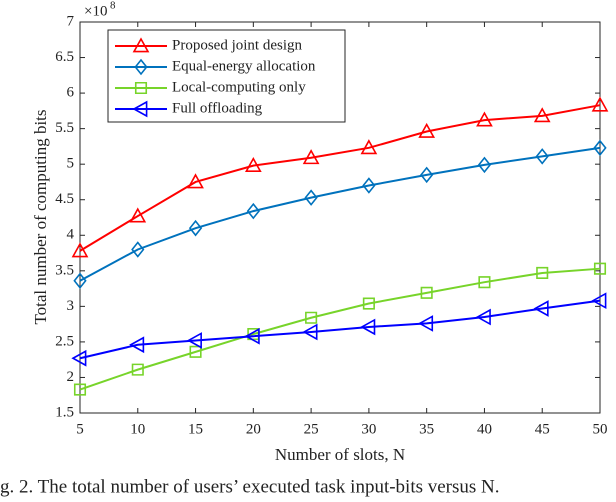 Image resolution: width=616 pixels, height=502 pixels. Describe the element at coordinates (542, 429) in the screenshot. I see `x-tick-label: 45` at that location.